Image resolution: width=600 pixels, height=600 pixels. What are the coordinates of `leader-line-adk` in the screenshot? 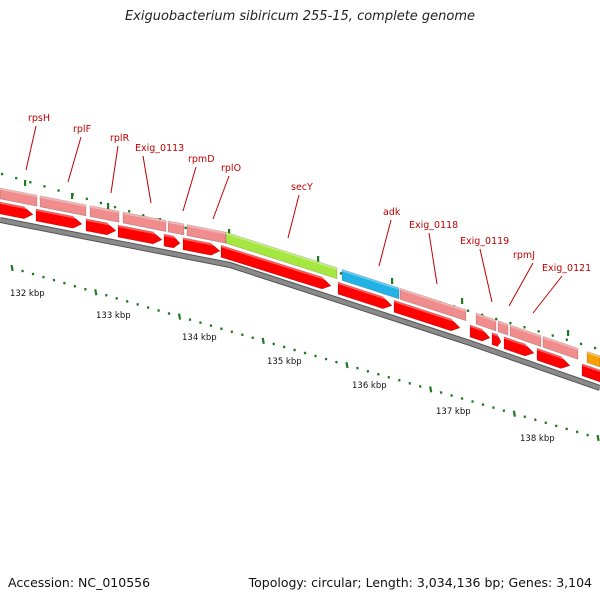 It's located at (385, 243).